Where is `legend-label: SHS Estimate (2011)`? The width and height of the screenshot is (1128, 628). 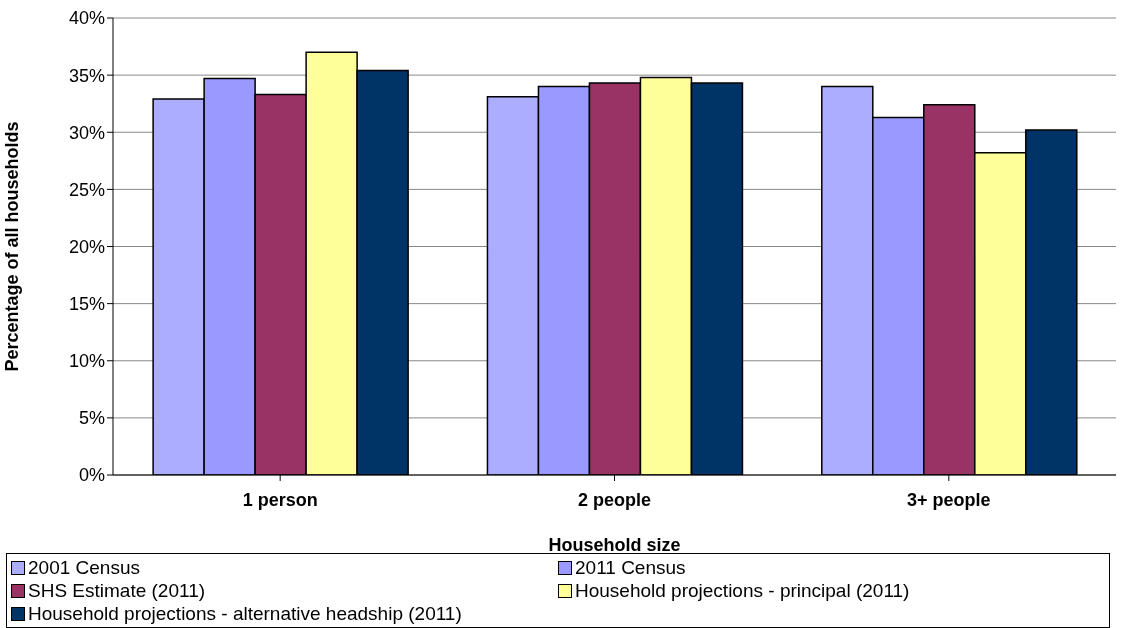
legend-label: SHS Estimate (2011) is located at coordinates (117, 590).